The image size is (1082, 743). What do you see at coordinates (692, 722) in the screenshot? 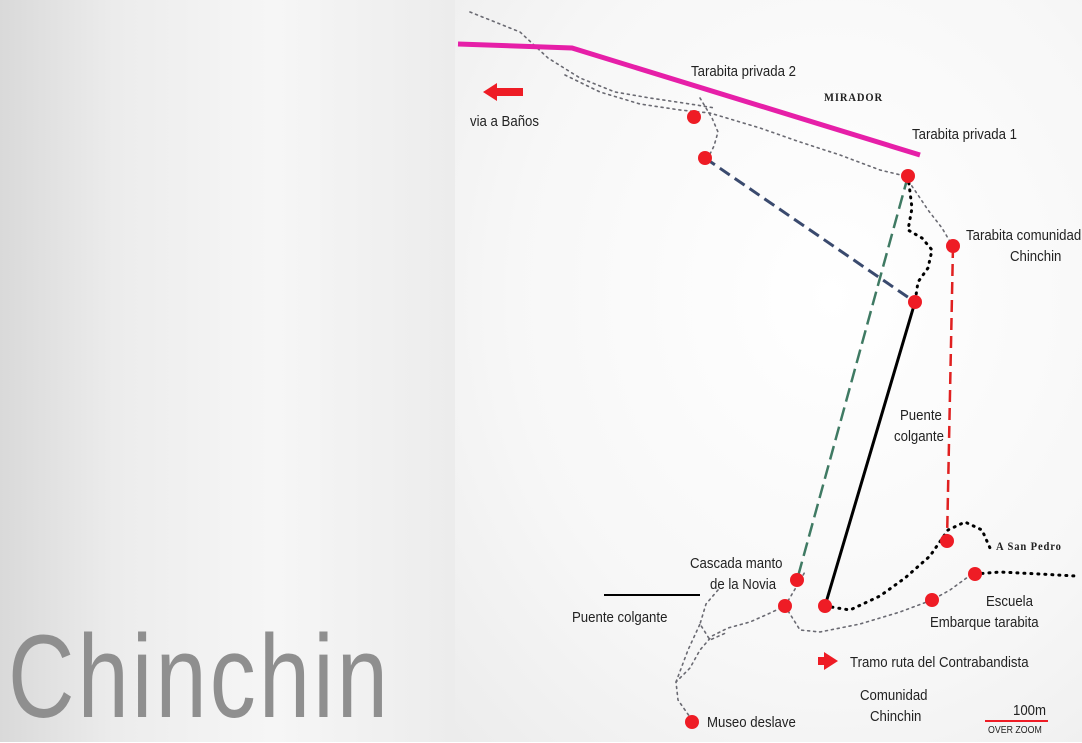
I see `marker-museo` at bounding box center [692, 722].